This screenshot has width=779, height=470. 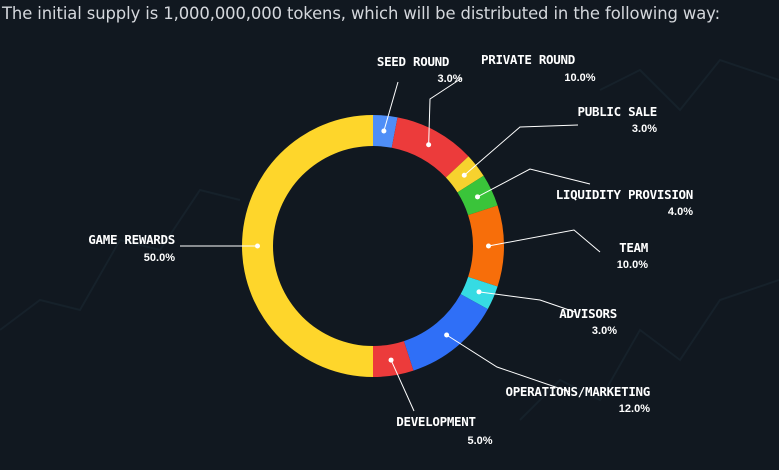 I want to click on value-seed_round: 3.0%, so click(x=449, y=79).